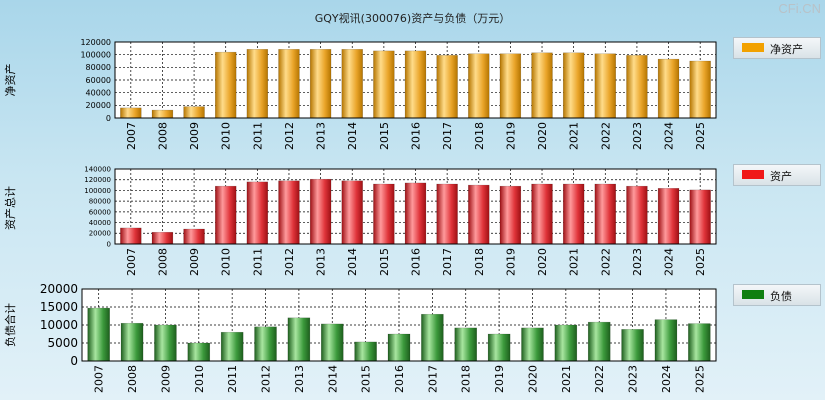  What do you see at coordinates (753, 47) in the screenshot?
I see `legend-swatch-net-assets` at bounding box center [753, 47].